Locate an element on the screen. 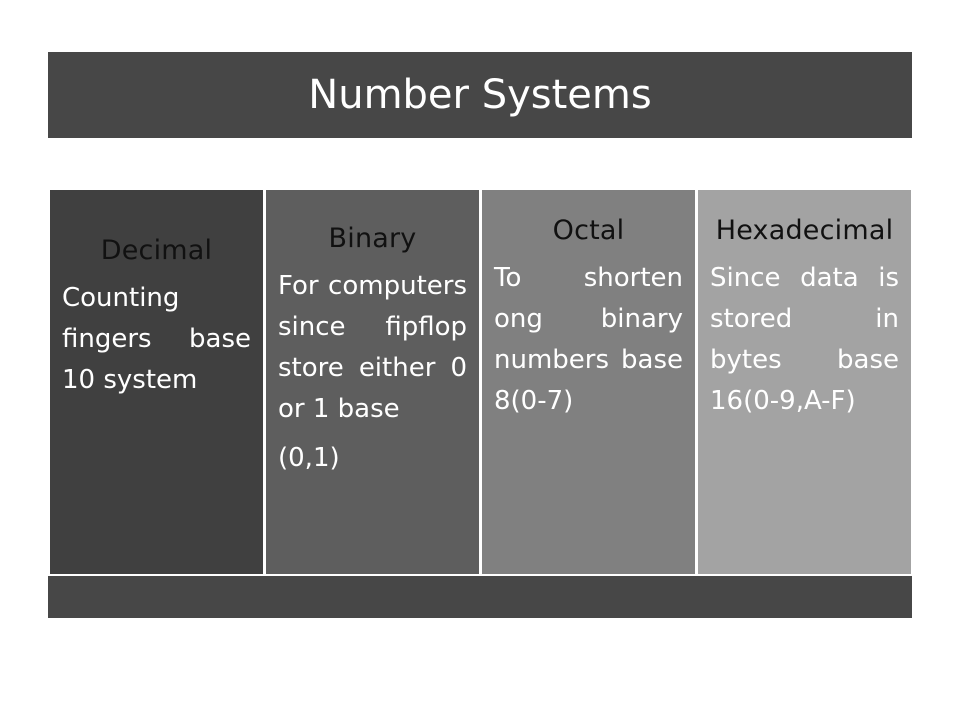  panel-body: Counting fingers base 10 system is located at coordinates (156, 339).